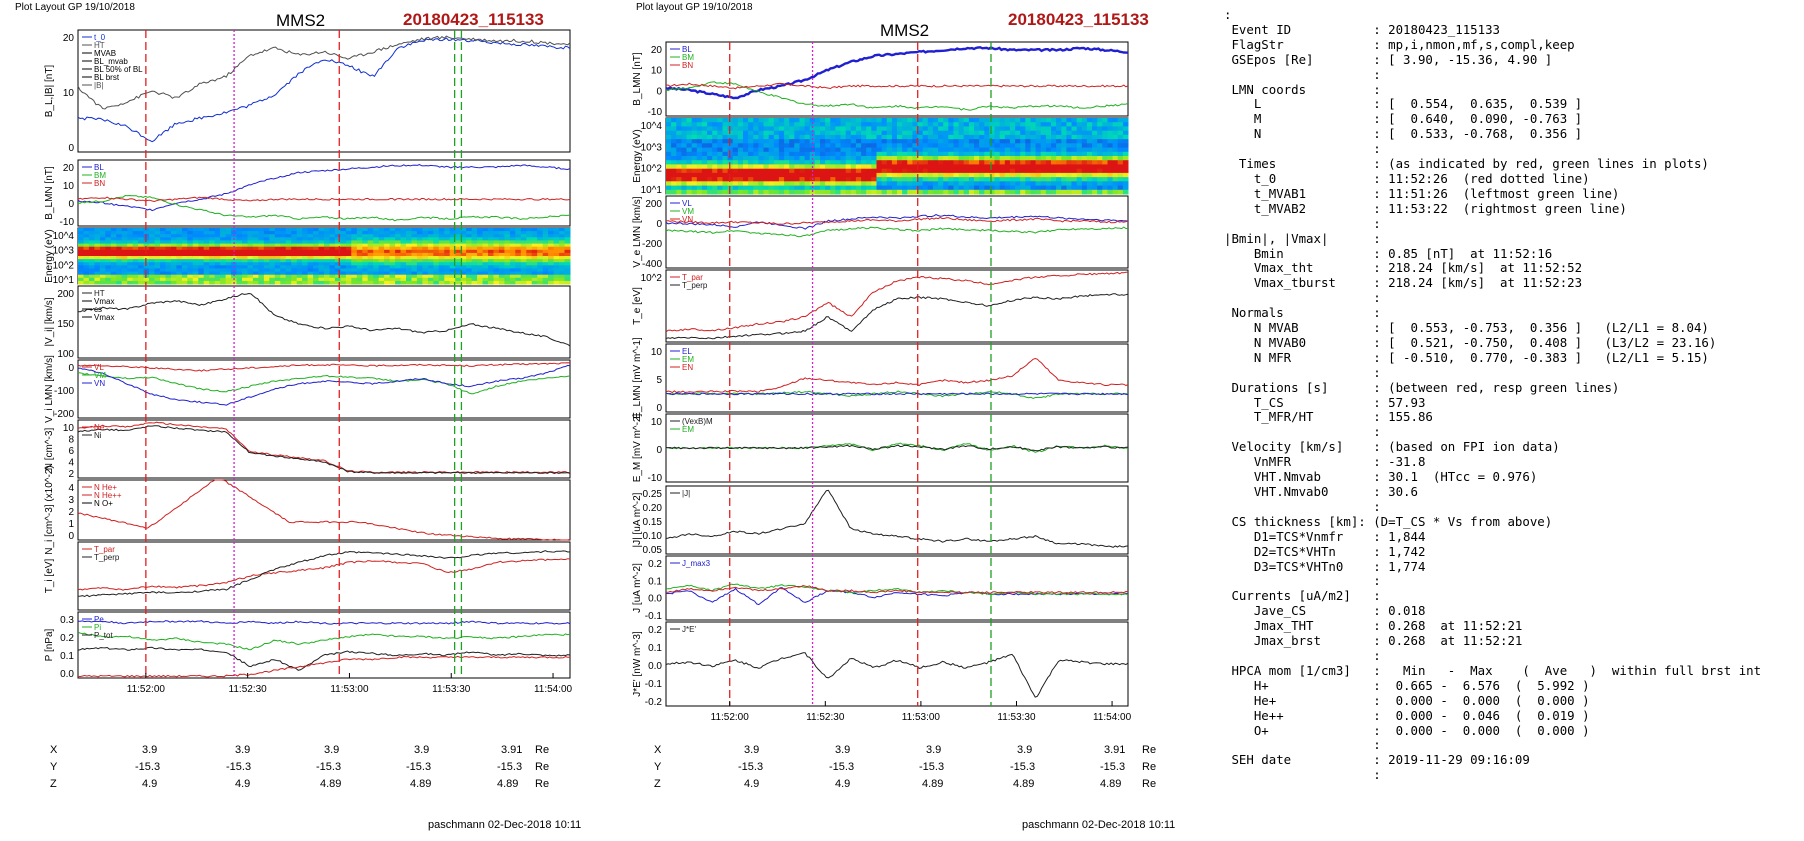 This screenshot has width=1804, height=841. Describe the element at coordinates (897, 520) in the screenshot. I see `panel-frame` at that location.